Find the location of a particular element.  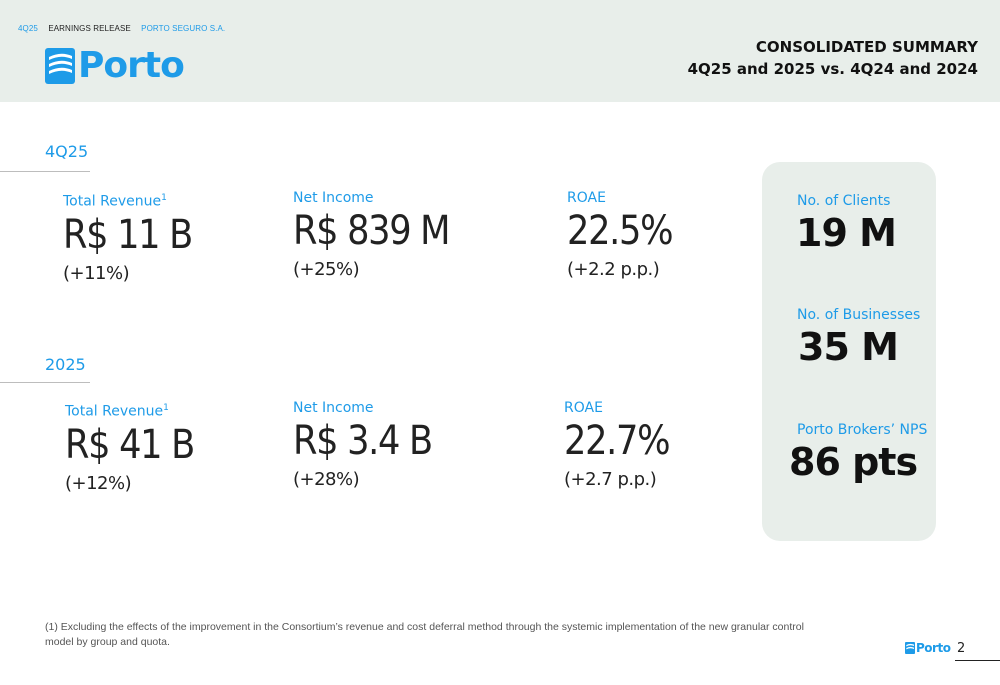

kpi-change: (+2.2 p.p.) is located at coordinates (613, 269).